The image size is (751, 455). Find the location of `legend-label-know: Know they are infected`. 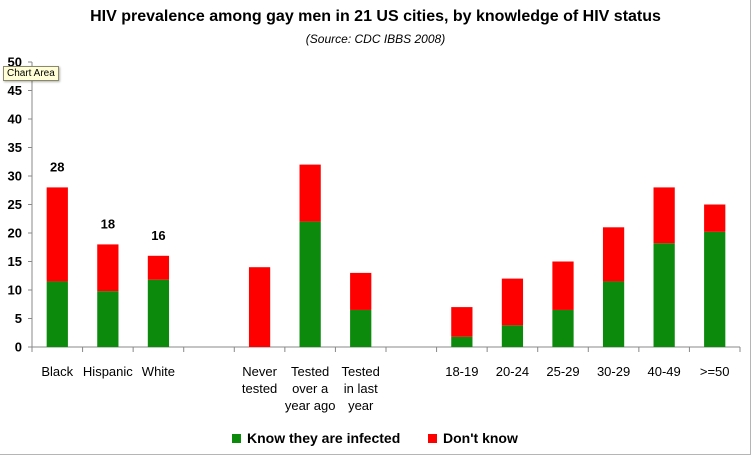

legend-label-know: Know they are infected is located at coordinates (324, 438).